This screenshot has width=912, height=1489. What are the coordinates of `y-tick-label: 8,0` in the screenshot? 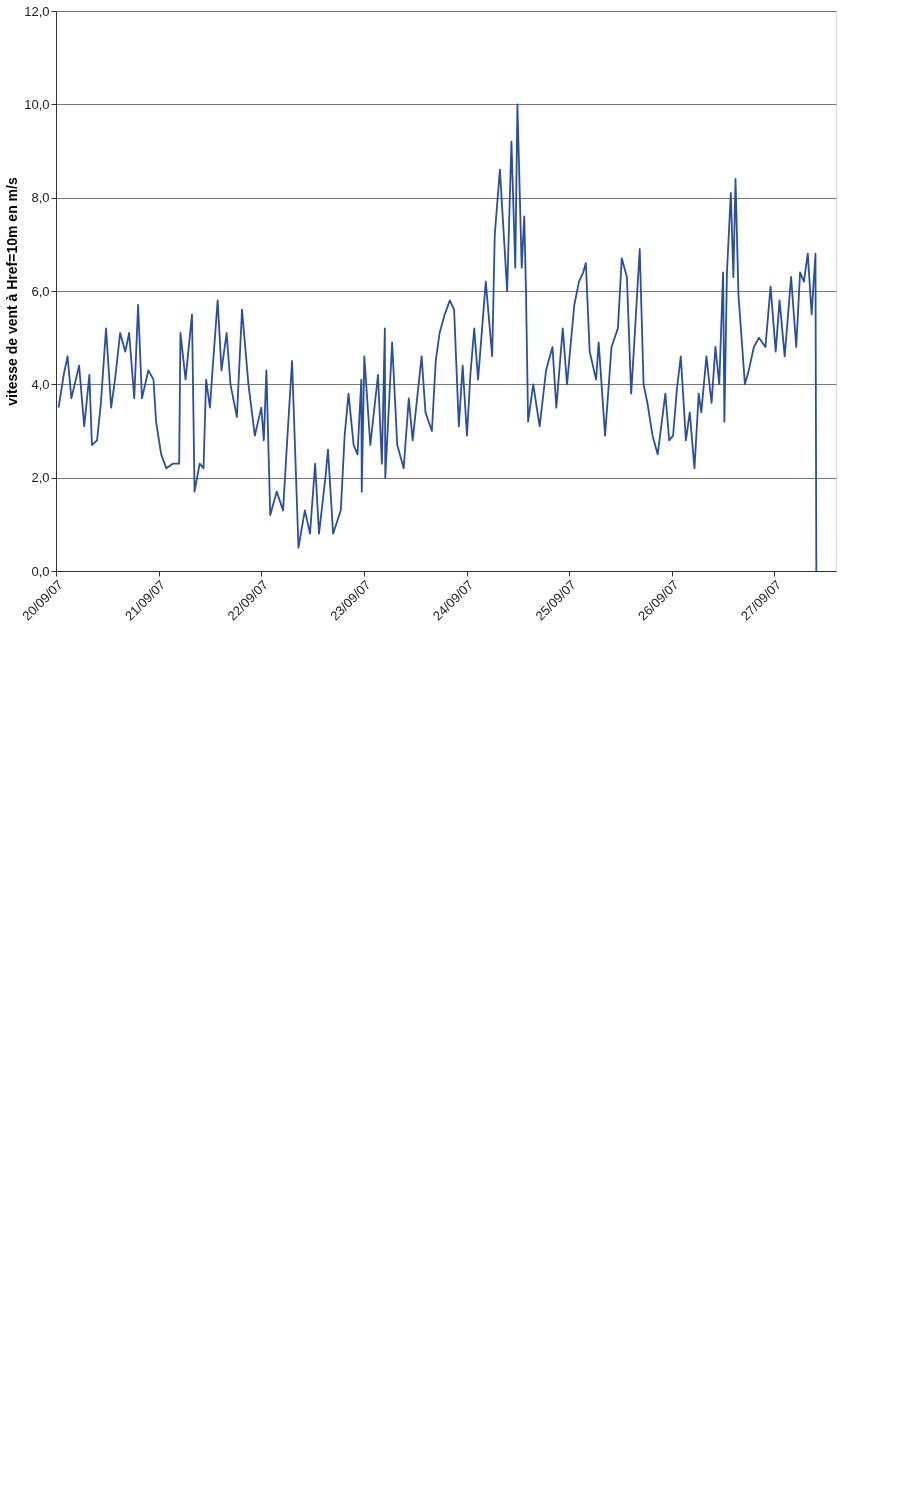 It's located at (40, 198).